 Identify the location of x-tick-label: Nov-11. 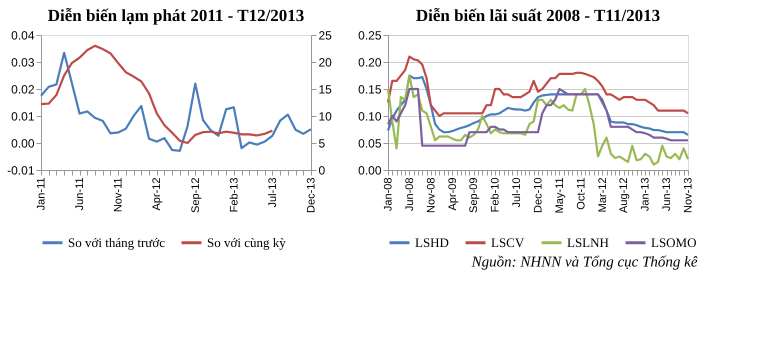
(118, 195).